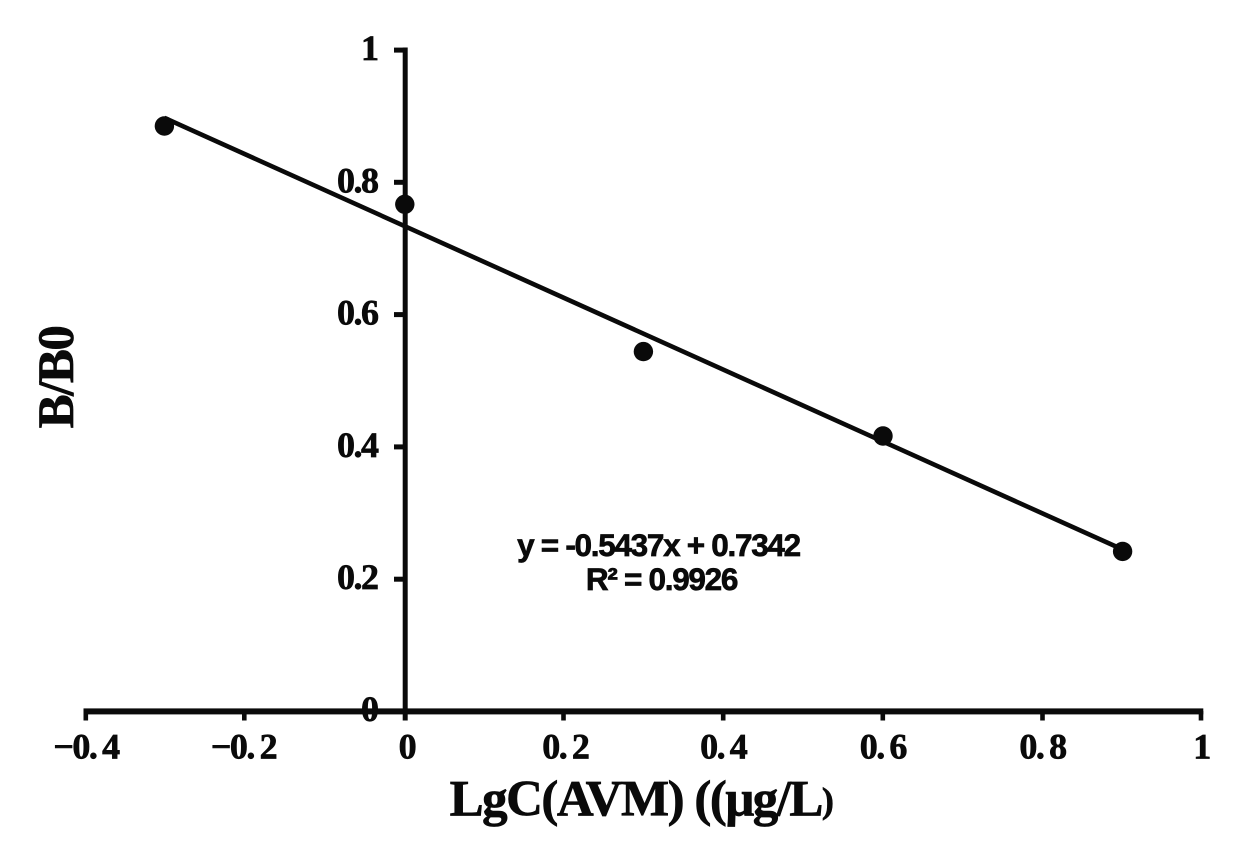  What do you see at coordinates (358, 445) in the screenshot?
I see `svg-text: 0.4` at bounding box center [358, 445].